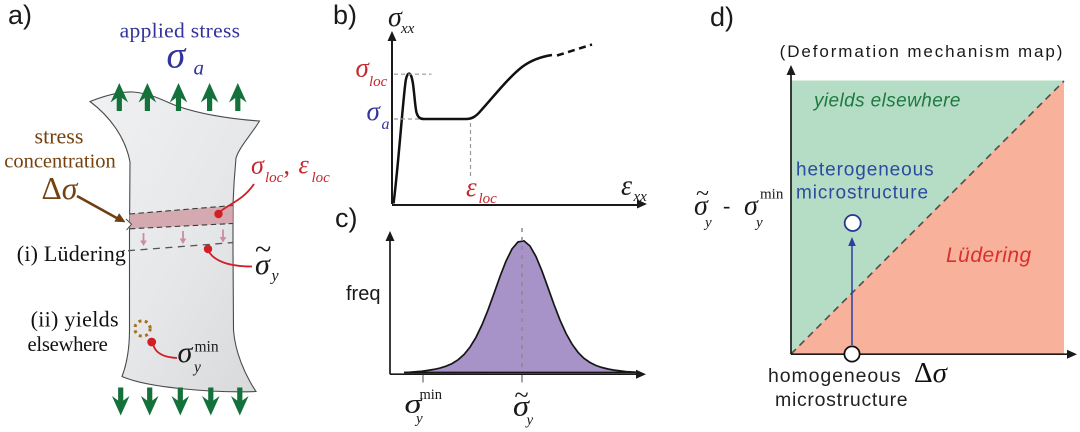 The width and height of the screenshot is (1080, 432). I want to click on svg-text: a), so click(20, 15).